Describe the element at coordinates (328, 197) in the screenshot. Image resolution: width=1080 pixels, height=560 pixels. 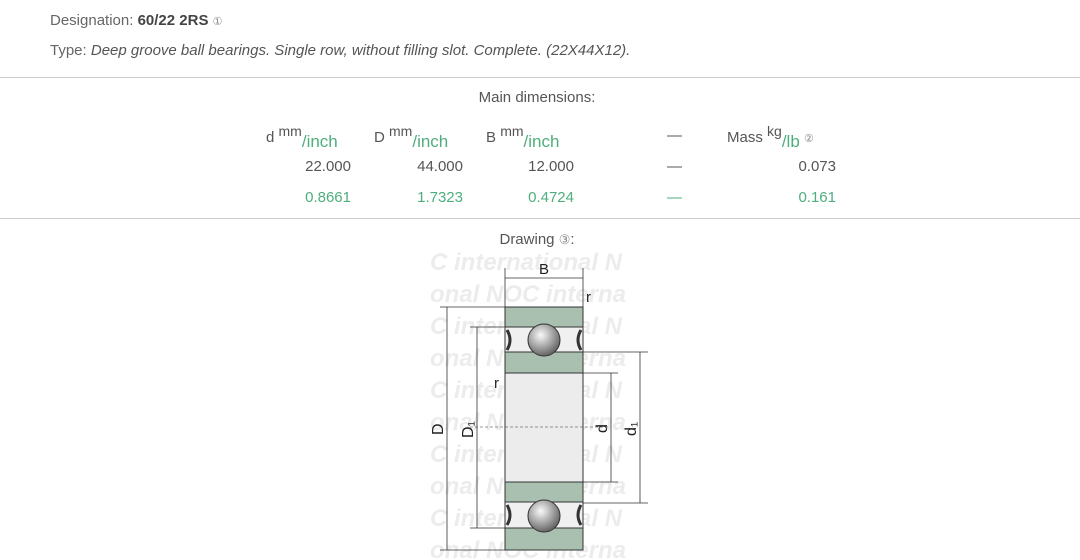
I see `value-d-inch: 0.8661` at that location.